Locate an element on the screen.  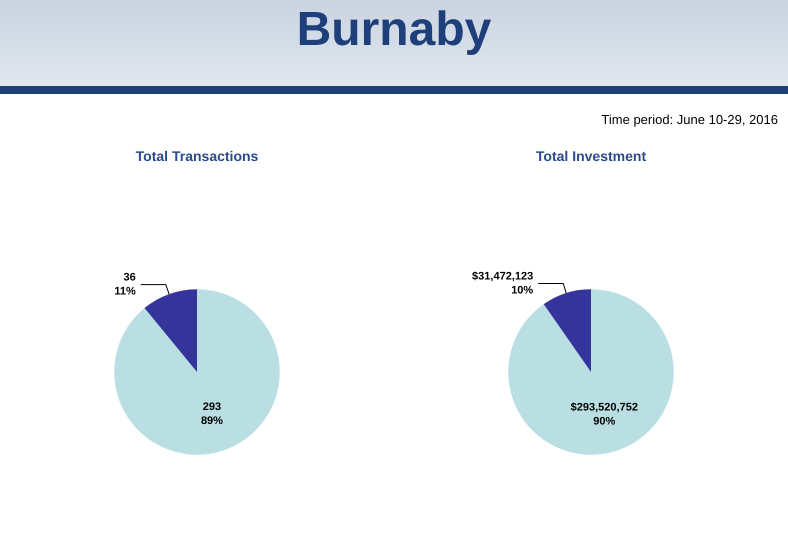
data-label: $293,520,752 90% is located at coordinates (604, 414).